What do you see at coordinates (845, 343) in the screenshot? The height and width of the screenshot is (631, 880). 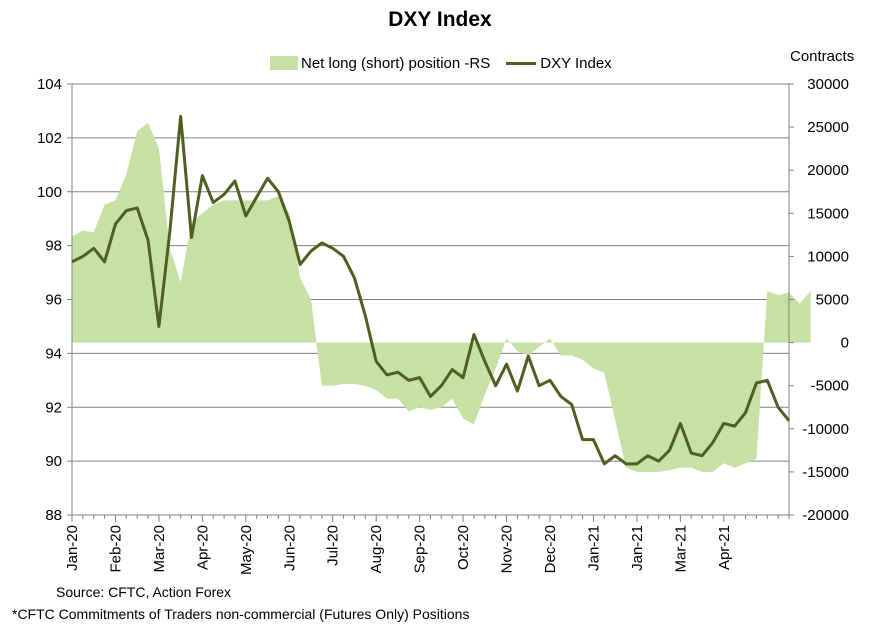 I see `right-tick-label: 0` at bounding box center [845, 343].